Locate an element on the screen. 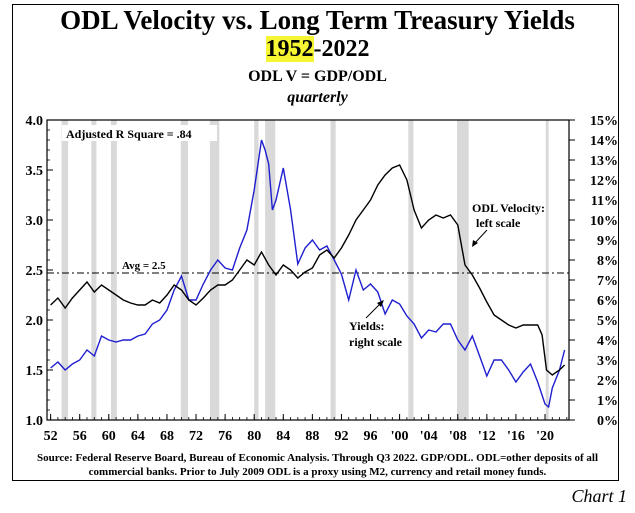  x-axis-tick-label: '12 is located at coordinates (487, 436).